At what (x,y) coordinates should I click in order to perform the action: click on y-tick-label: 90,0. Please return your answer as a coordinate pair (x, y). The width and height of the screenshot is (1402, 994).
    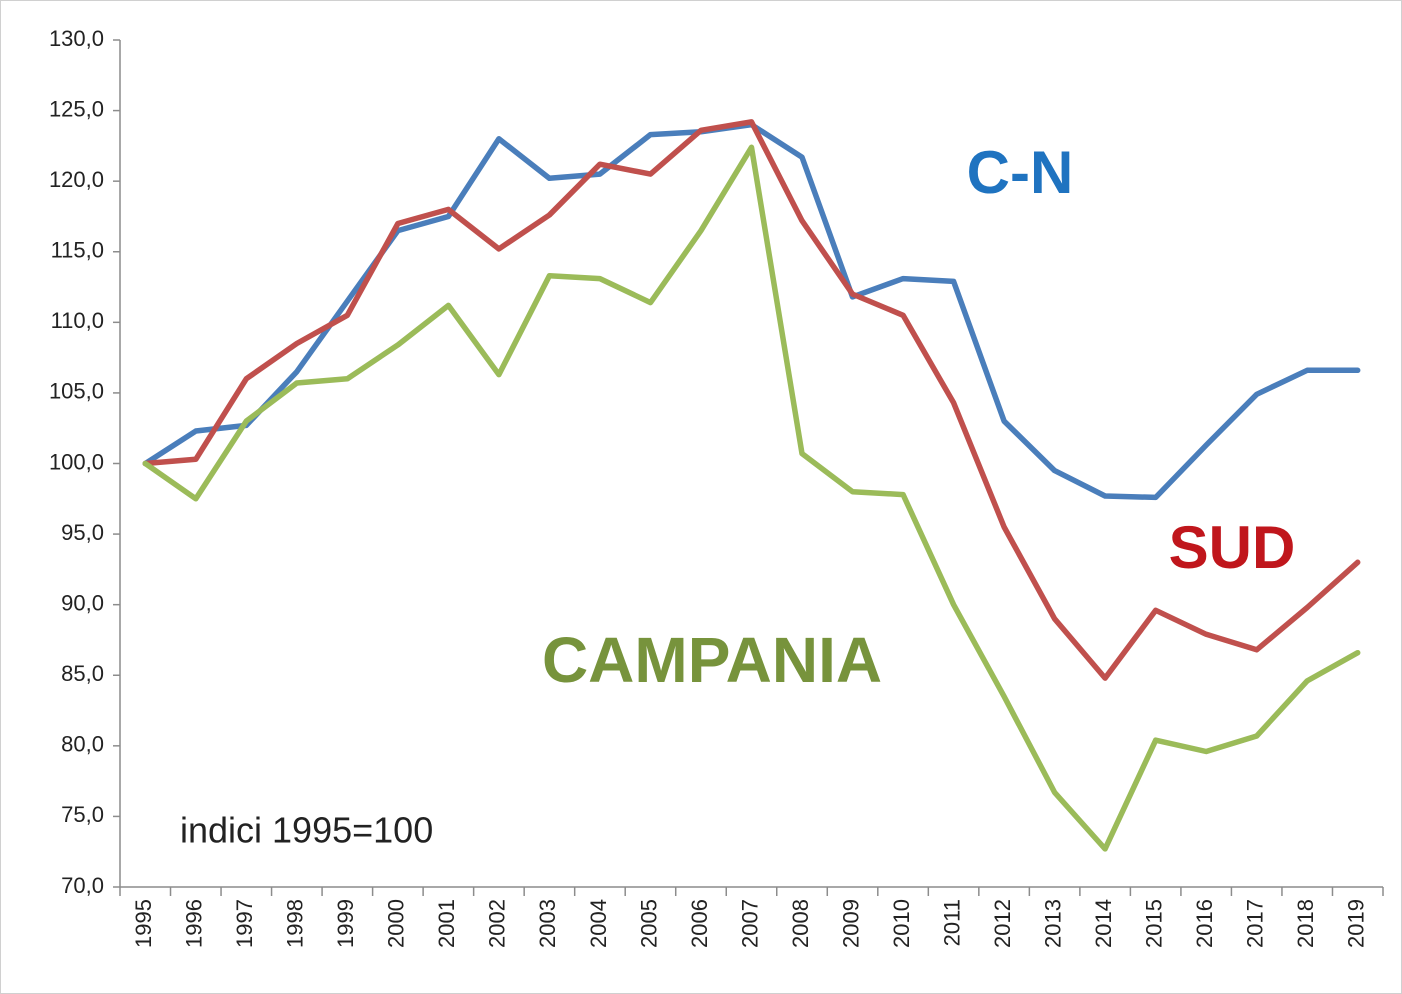
    Looking at the image, I should click on (82, 602).